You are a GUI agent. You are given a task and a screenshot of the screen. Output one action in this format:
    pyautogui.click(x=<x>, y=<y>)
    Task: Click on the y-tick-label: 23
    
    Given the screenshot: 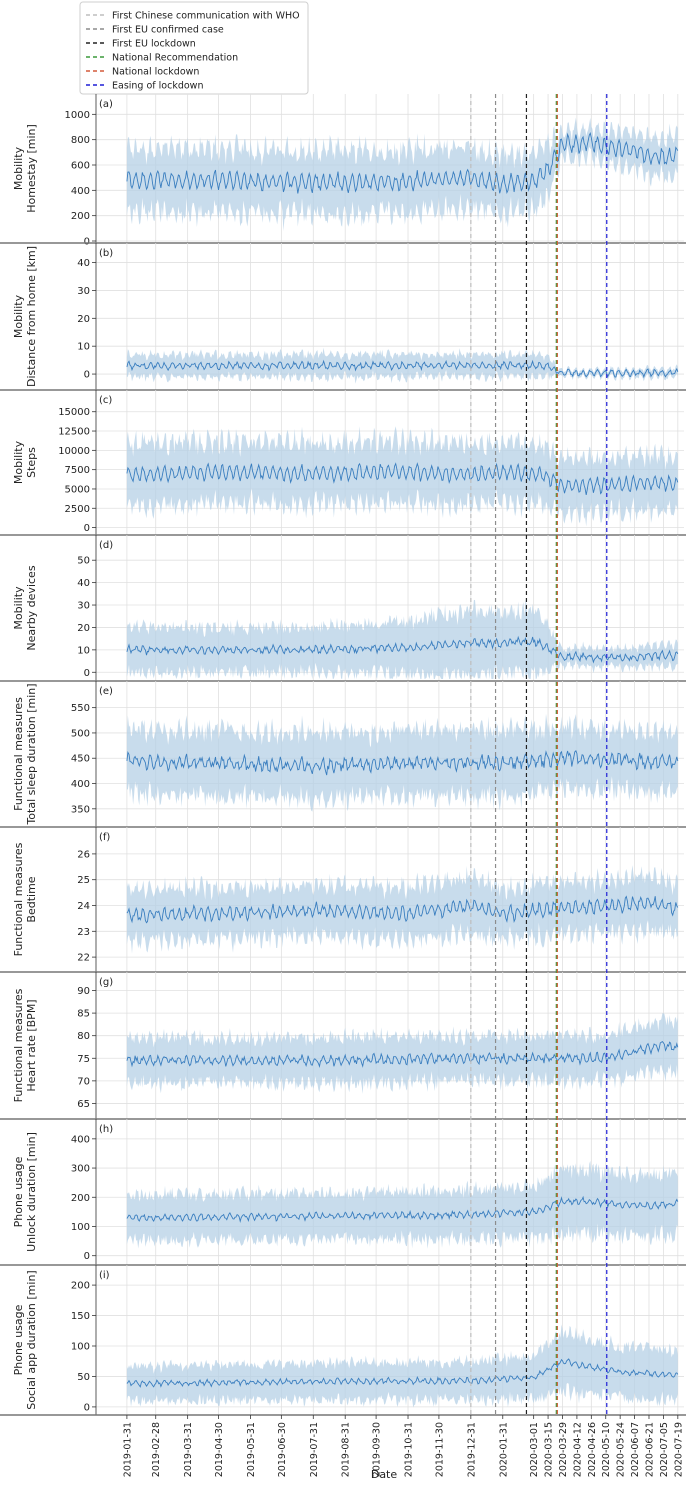 What is the action you would take?
    pyautogui.click(x=83, y=932)
    